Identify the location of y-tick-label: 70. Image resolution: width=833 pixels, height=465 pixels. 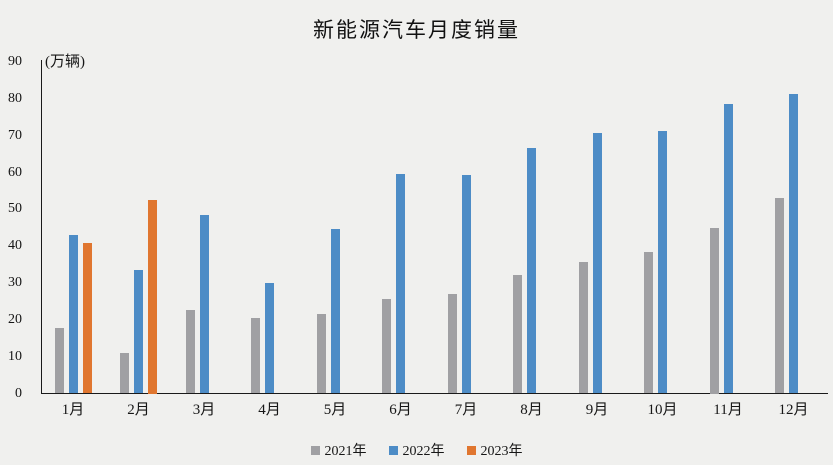
(15, 135).